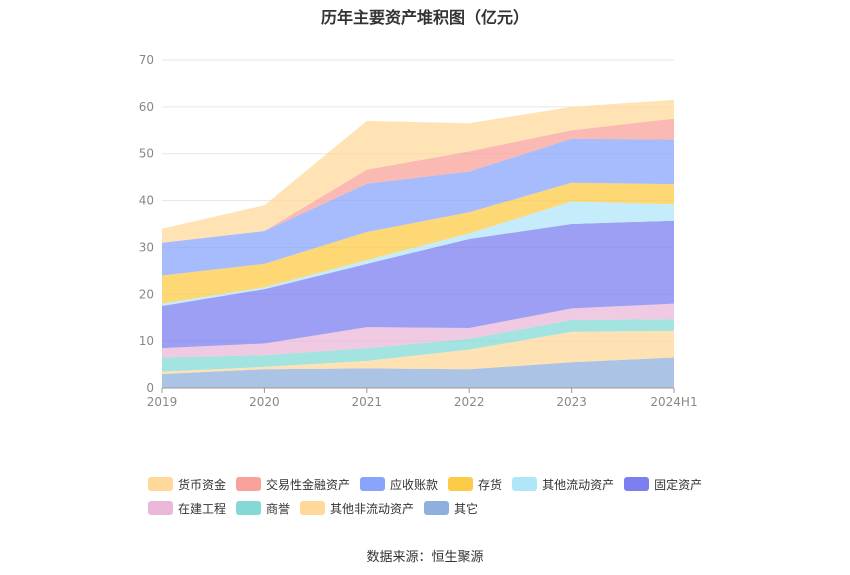  I want to click on y-tick-label: 30, so click(146, 247).